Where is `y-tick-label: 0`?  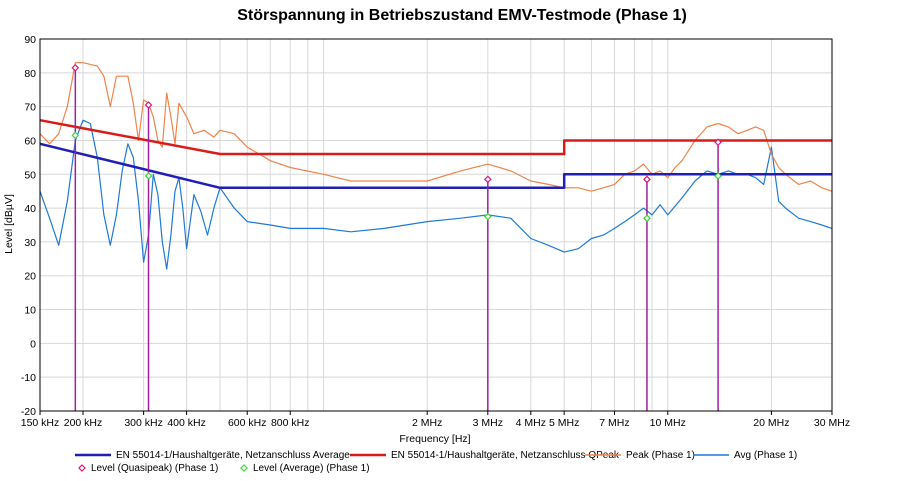 y-tick-label: 0 is located at coordinates (33, 344).